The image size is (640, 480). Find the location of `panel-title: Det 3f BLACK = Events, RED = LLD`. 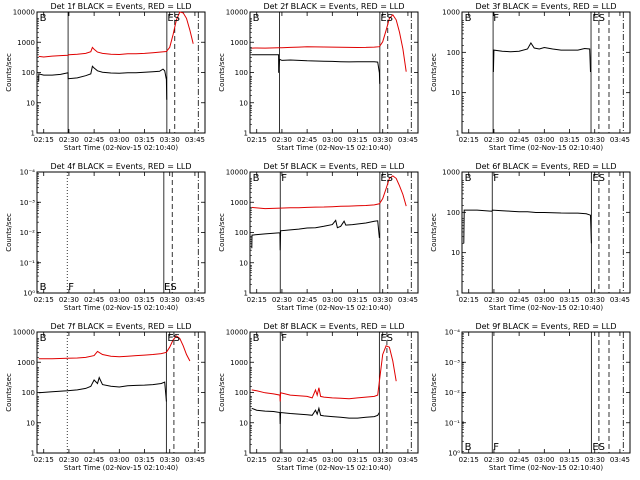

panel-title: Det 3f BLACK = Events, RED = LLD is located at coordinates (545, 6).